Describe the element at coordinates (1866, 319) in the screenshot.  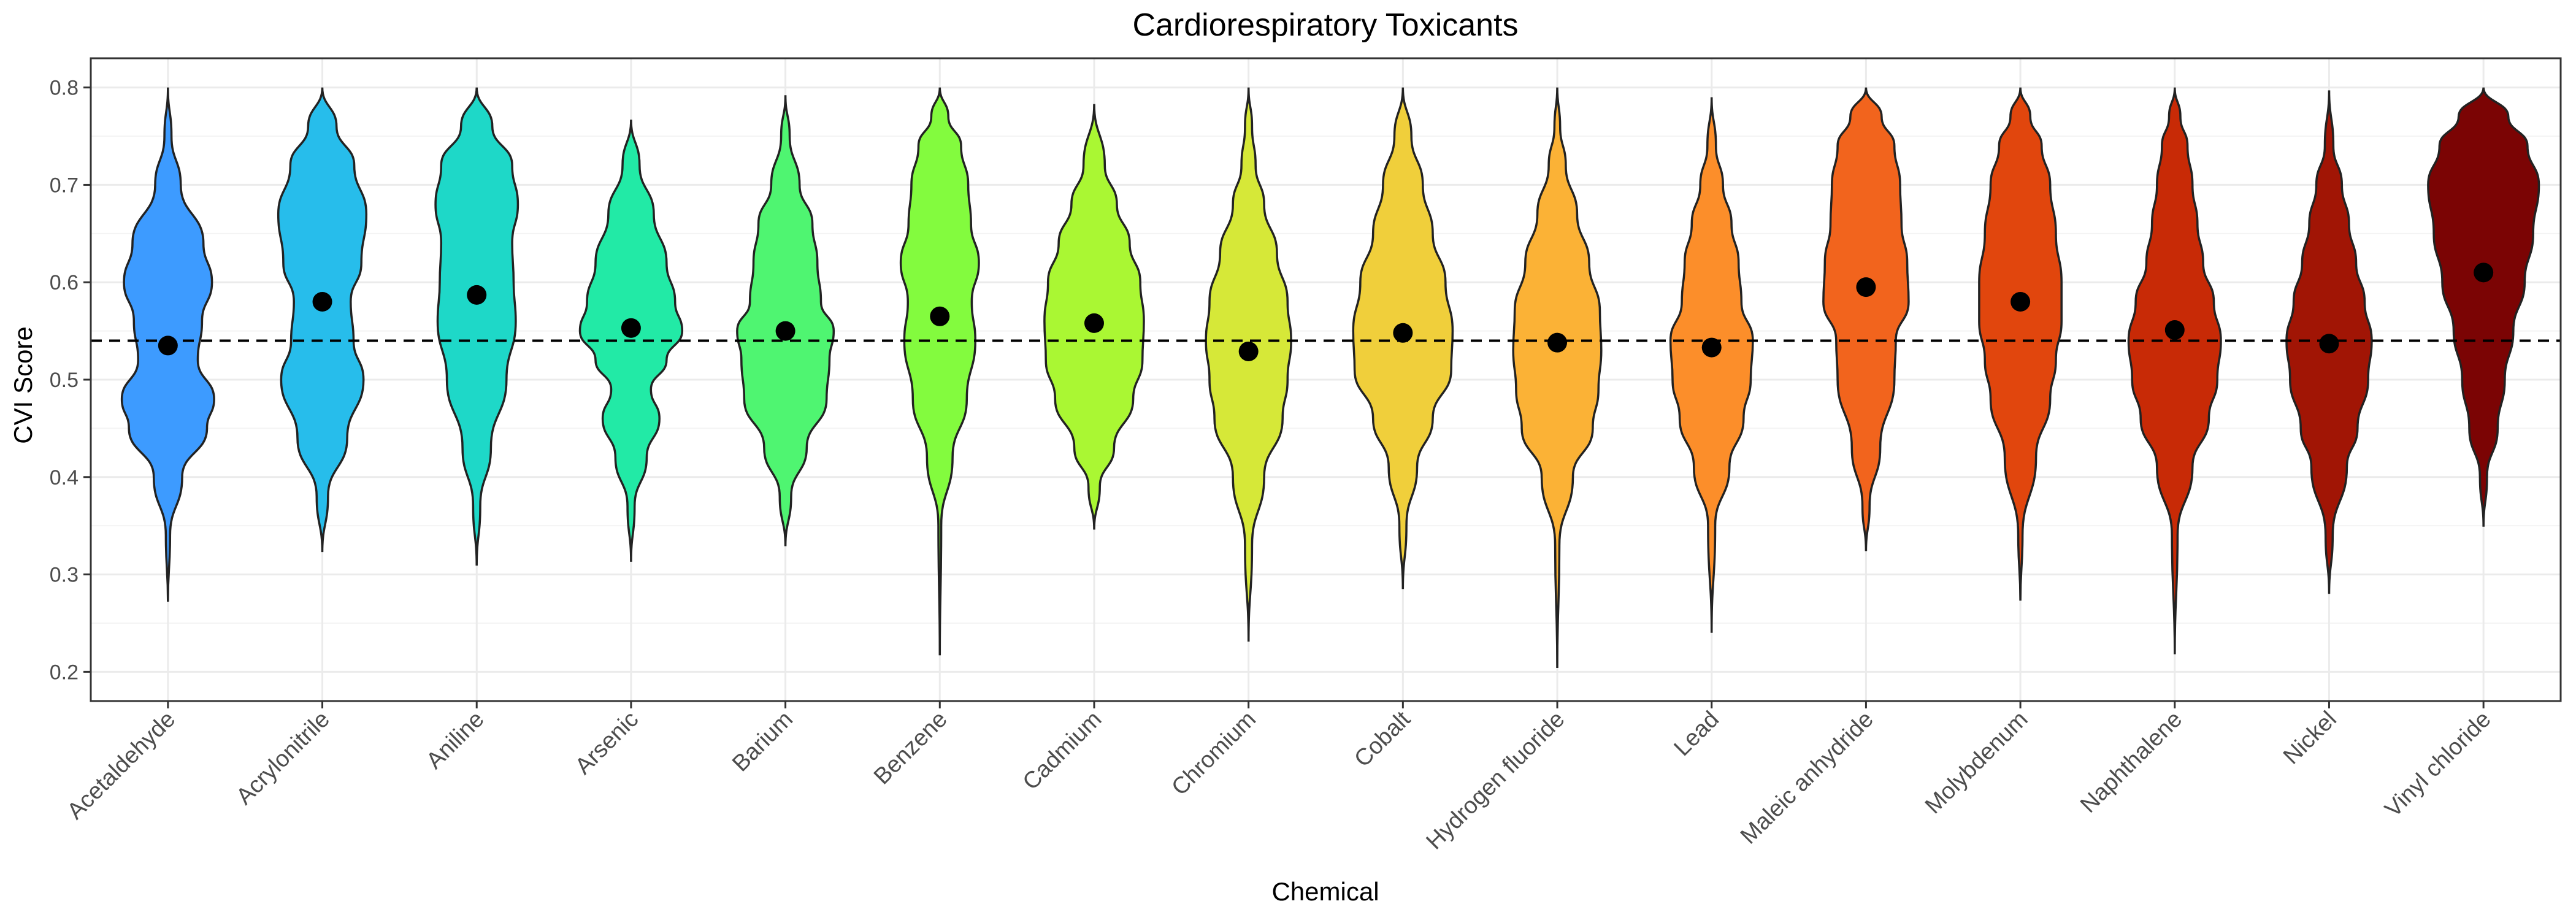
I see `violin-maleic-anhydride` at that location.